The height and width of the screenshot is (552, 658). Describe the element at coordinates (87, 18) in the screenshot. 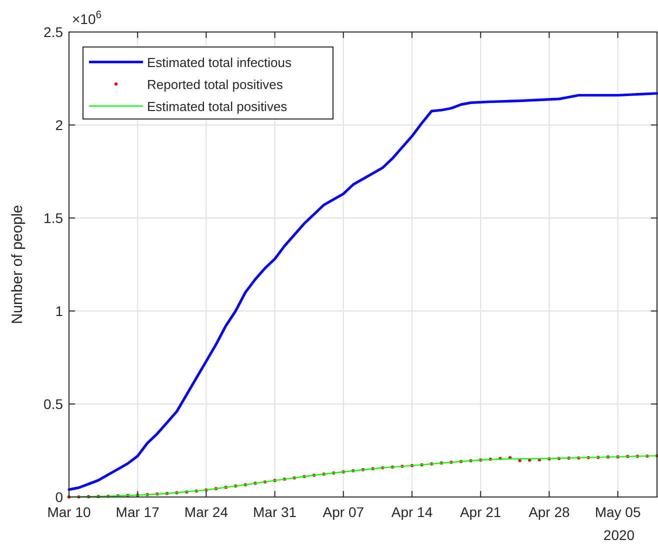

I see `text: ×10$^{6}$` at that location.